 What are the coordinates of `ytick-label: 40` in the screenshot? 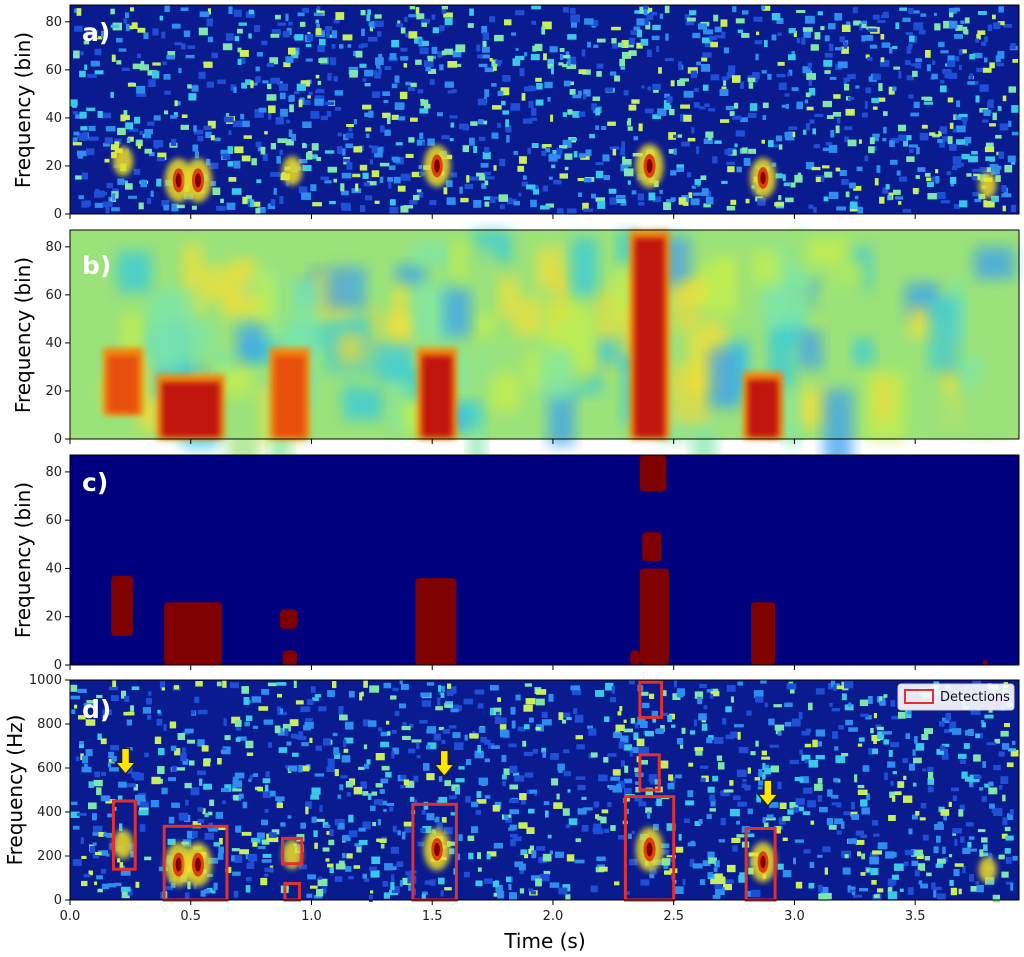 It's located at (53, 343).